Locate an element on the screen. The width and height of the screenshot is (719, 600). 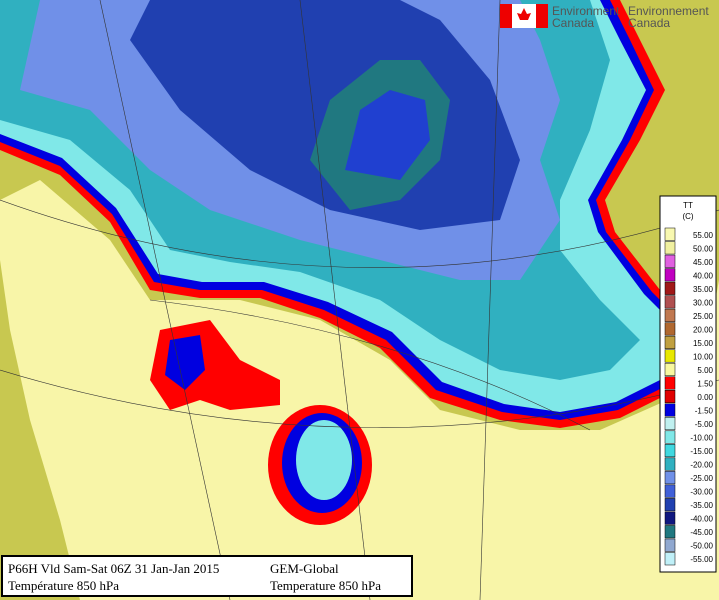
legend-title: TT is located at coordinates (688, 205).